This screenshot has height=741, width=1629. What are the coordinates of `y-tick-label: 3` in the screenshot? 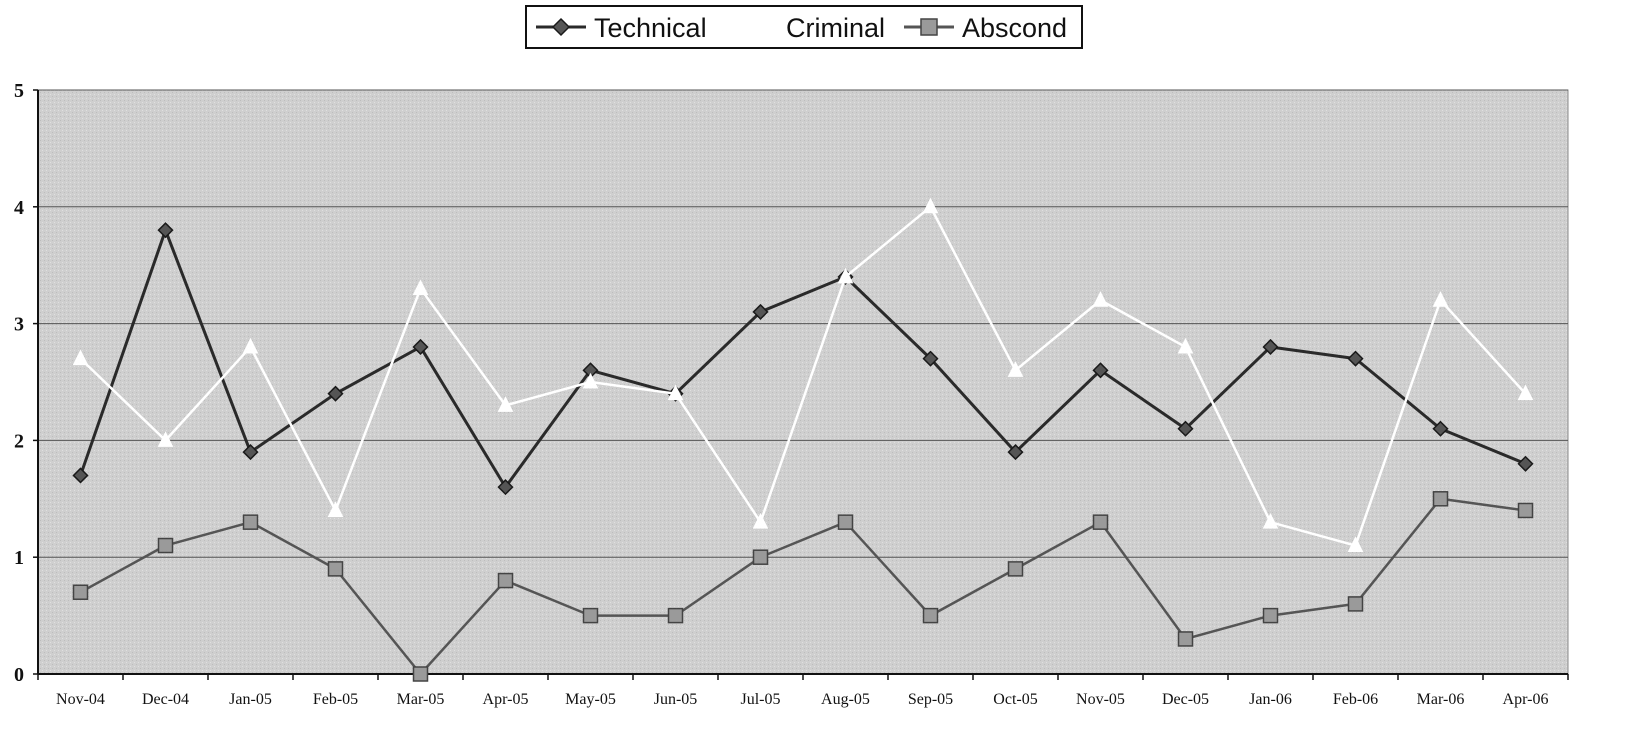 It's located at (19, 325).